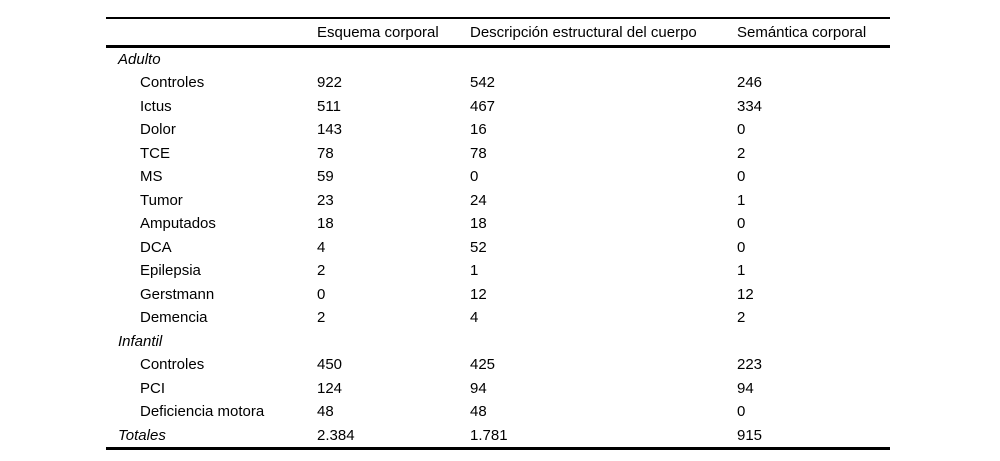 The image size is (1000, 461). What do you see at coordinates (378, 32) in the screenshot?
I see `column-header-esquema: Esquema corporal` at bounding box center [378, 32].